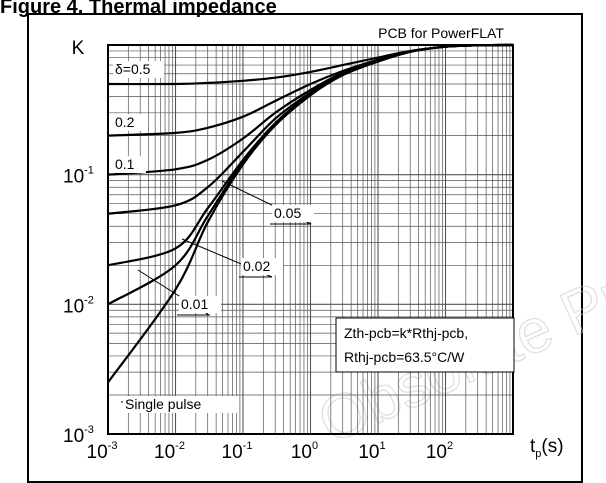  I want to click on chart-title: PCB for PowerFLAT, so click(441, 33).